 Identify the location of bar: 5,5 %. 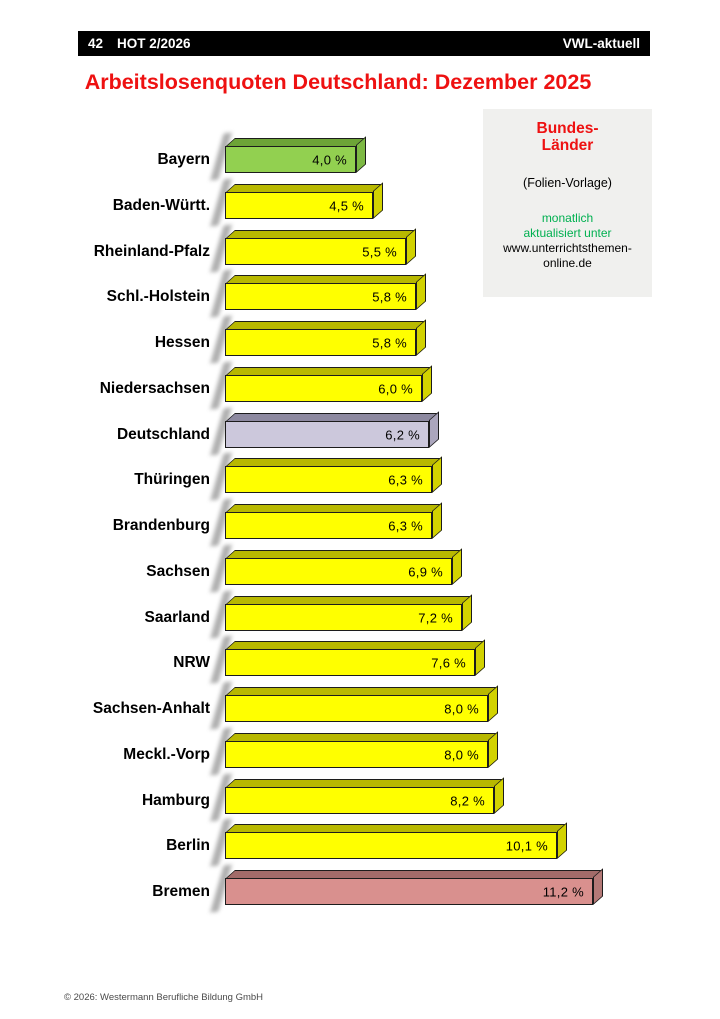
(313, 248).